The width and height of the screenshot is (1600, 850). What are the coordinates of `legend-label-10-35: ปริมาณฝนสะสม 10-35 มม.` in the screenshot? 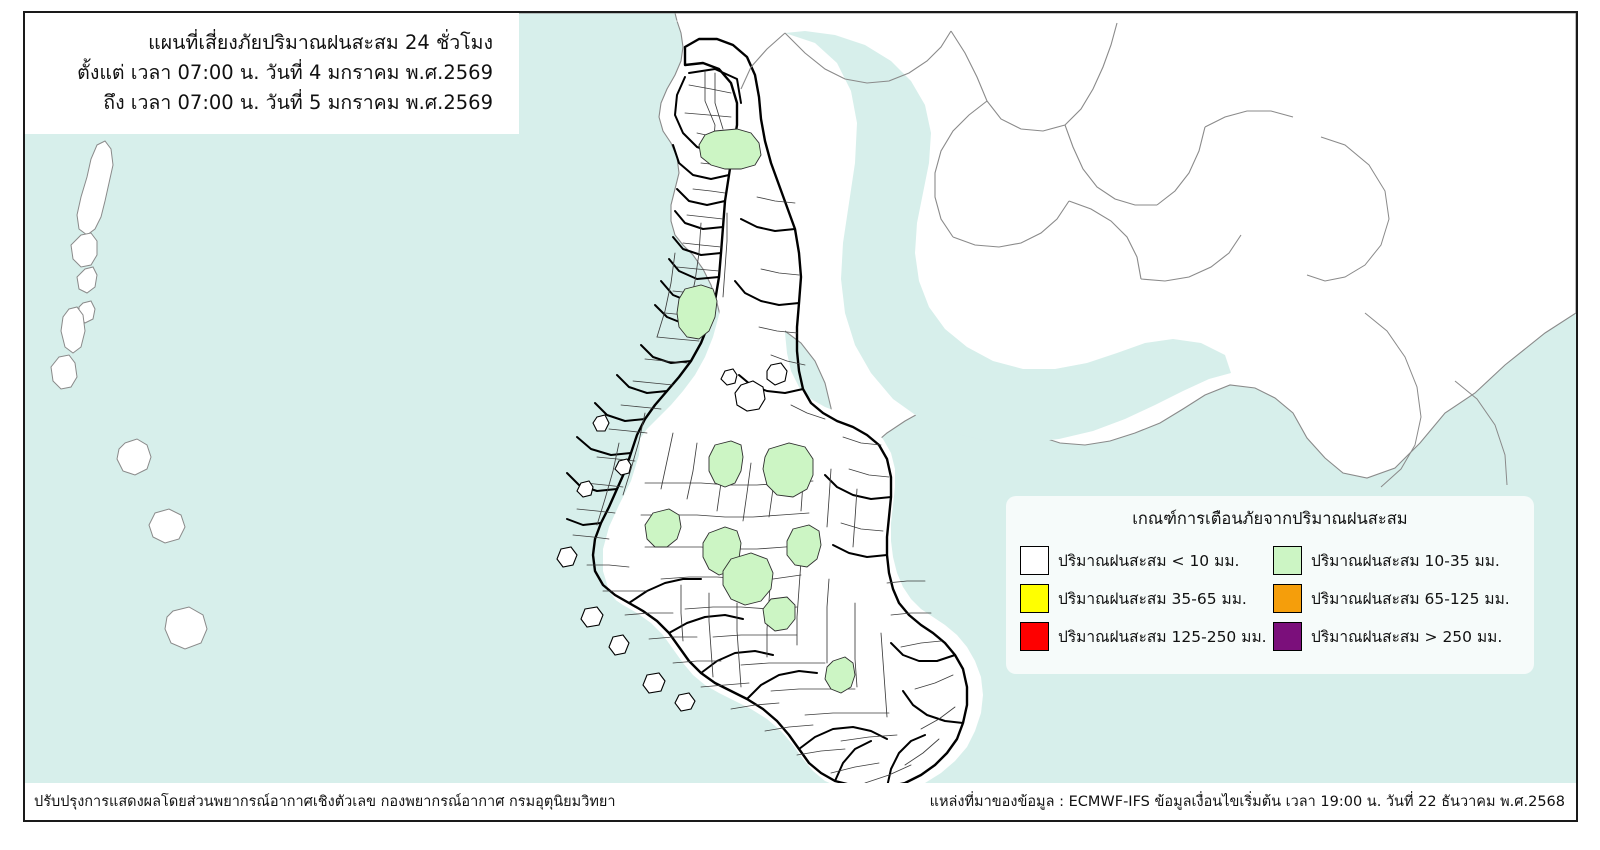 It's located at (1405, 560).